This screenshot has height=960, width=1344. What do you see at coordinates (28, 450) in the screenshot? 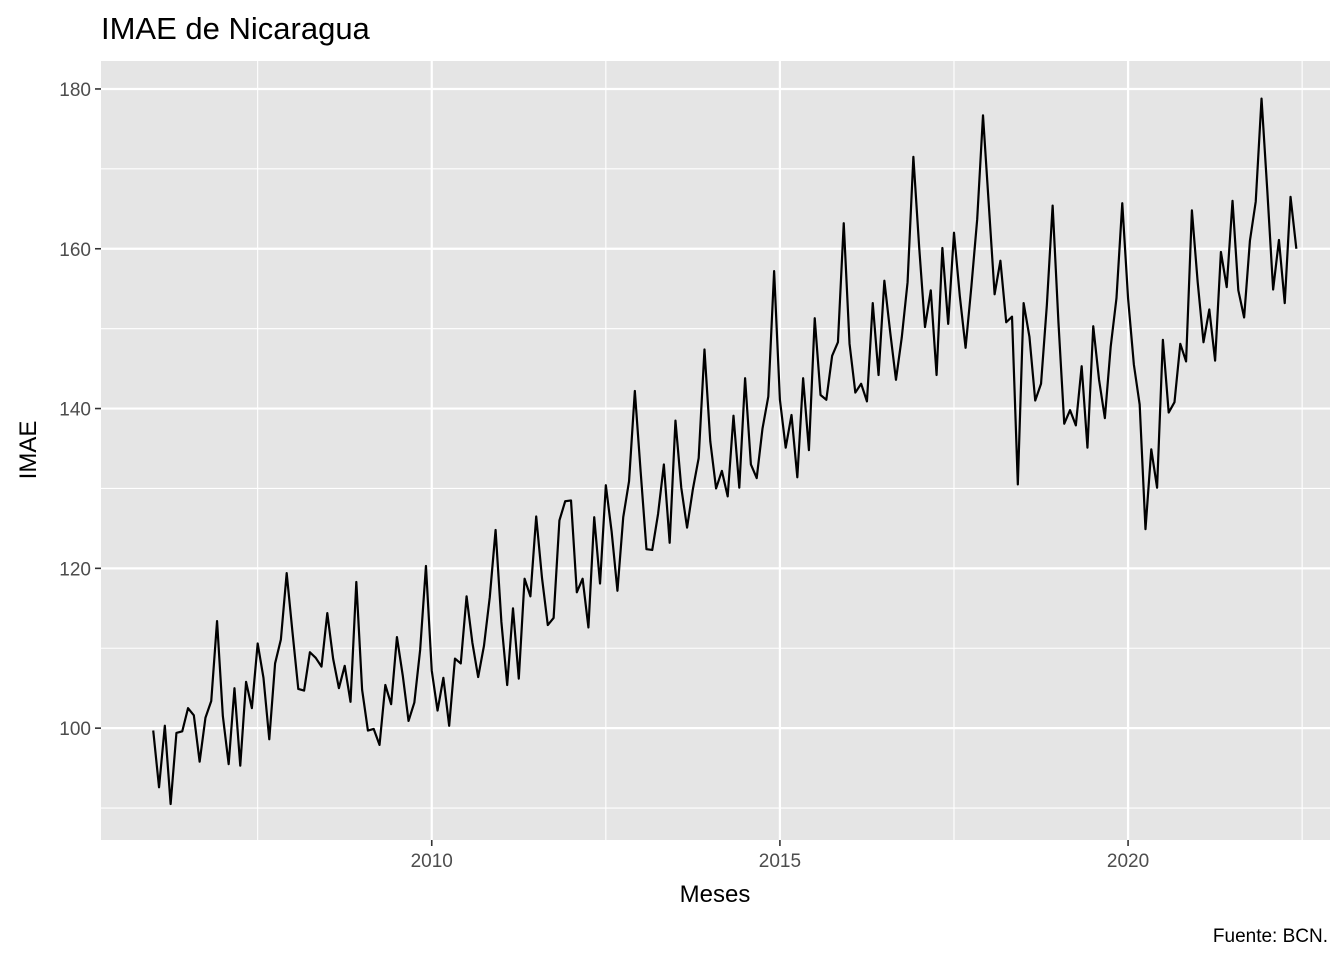
I see `y-axis-title: IMAE` at bounding box center [28, 450].